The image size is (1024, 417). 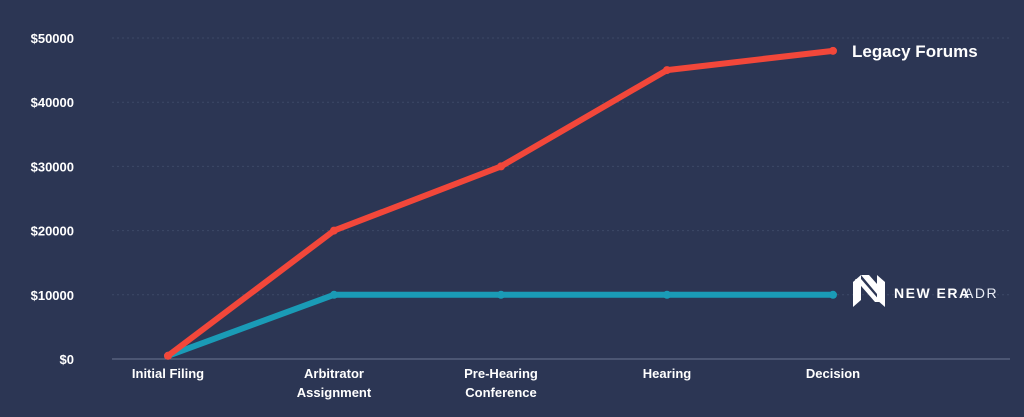 I want to click on new-era-n-logo-icon, so click(x=869, y=291).